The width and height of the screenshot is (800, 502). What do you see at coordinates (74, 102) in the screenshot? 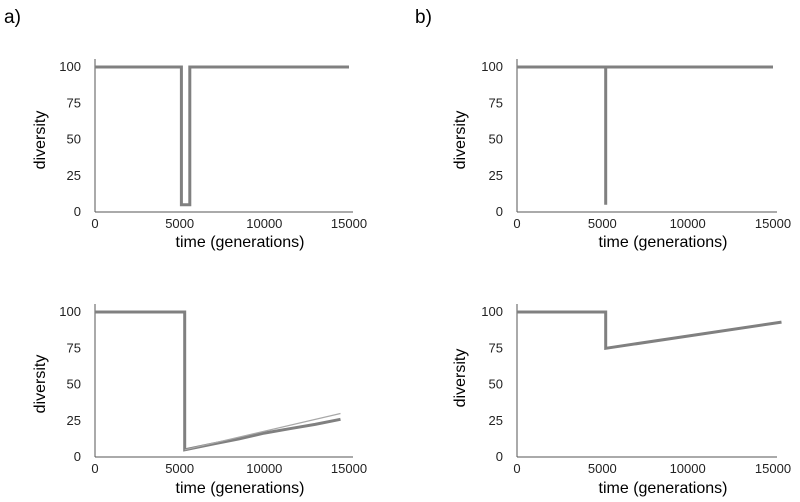
I see `y-tick-label-a-top: 75` at bounding box center [74, 102].